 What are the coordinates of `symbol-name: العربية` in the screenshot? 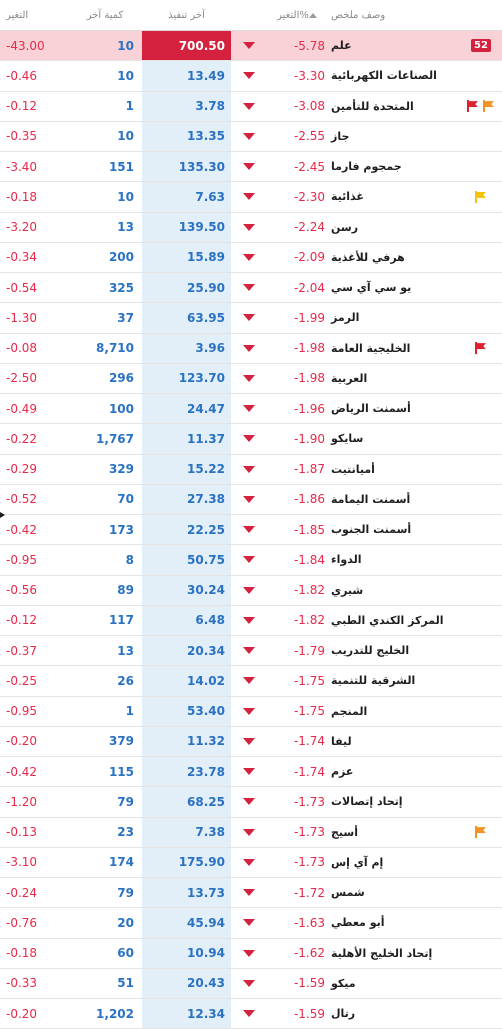 It's located at (349, 378).